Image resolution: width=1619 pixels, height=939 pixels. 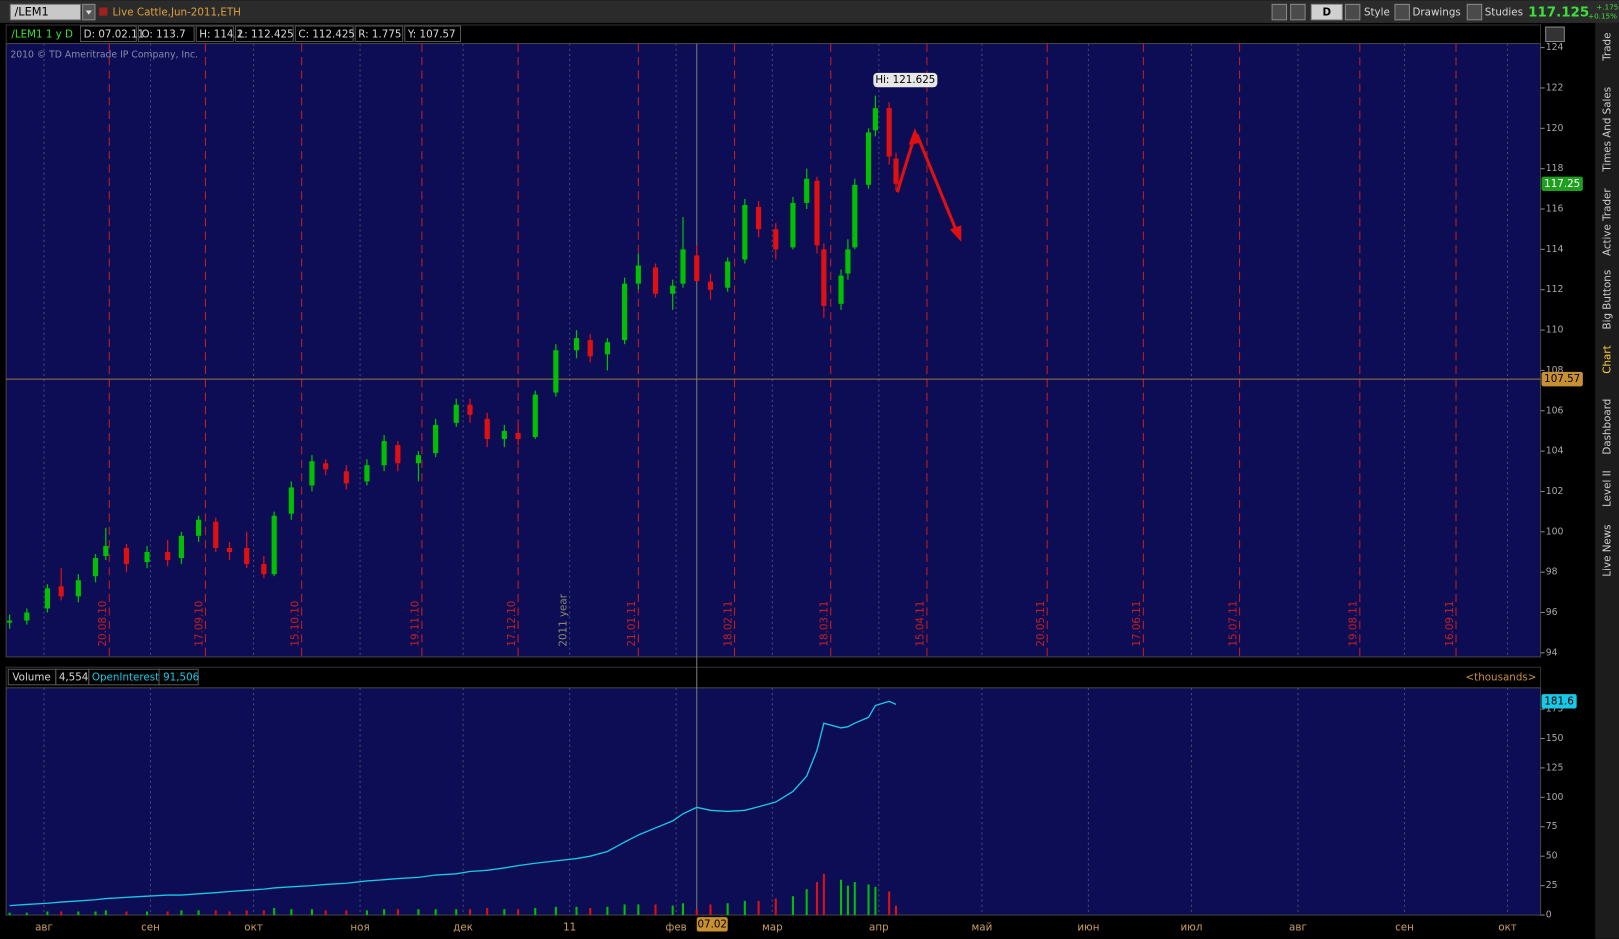 I want to click on side-tab: Big Buttons, so click(x=1608, y=300).